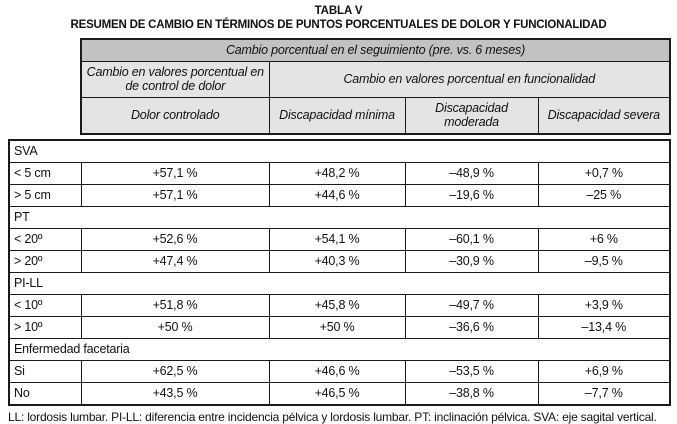 This screenshot has height=424, width=677. What do you see at coordinates (471, 195) in the screenshot?
I see `value-cell: –19,6 %` at bounding box center [471, 195].